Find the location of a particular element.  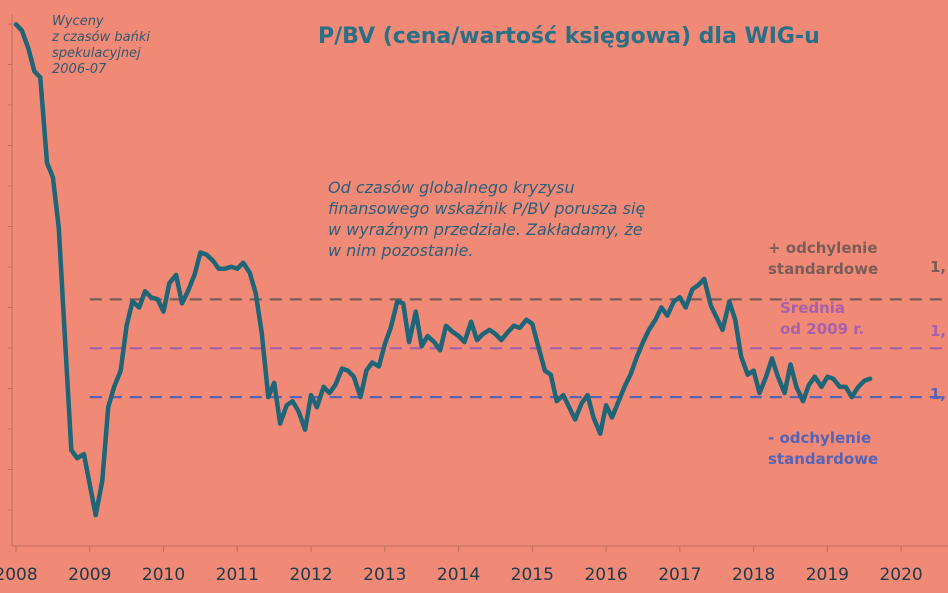

x-tick-label: 2010 is located at coordinates (163, 575).